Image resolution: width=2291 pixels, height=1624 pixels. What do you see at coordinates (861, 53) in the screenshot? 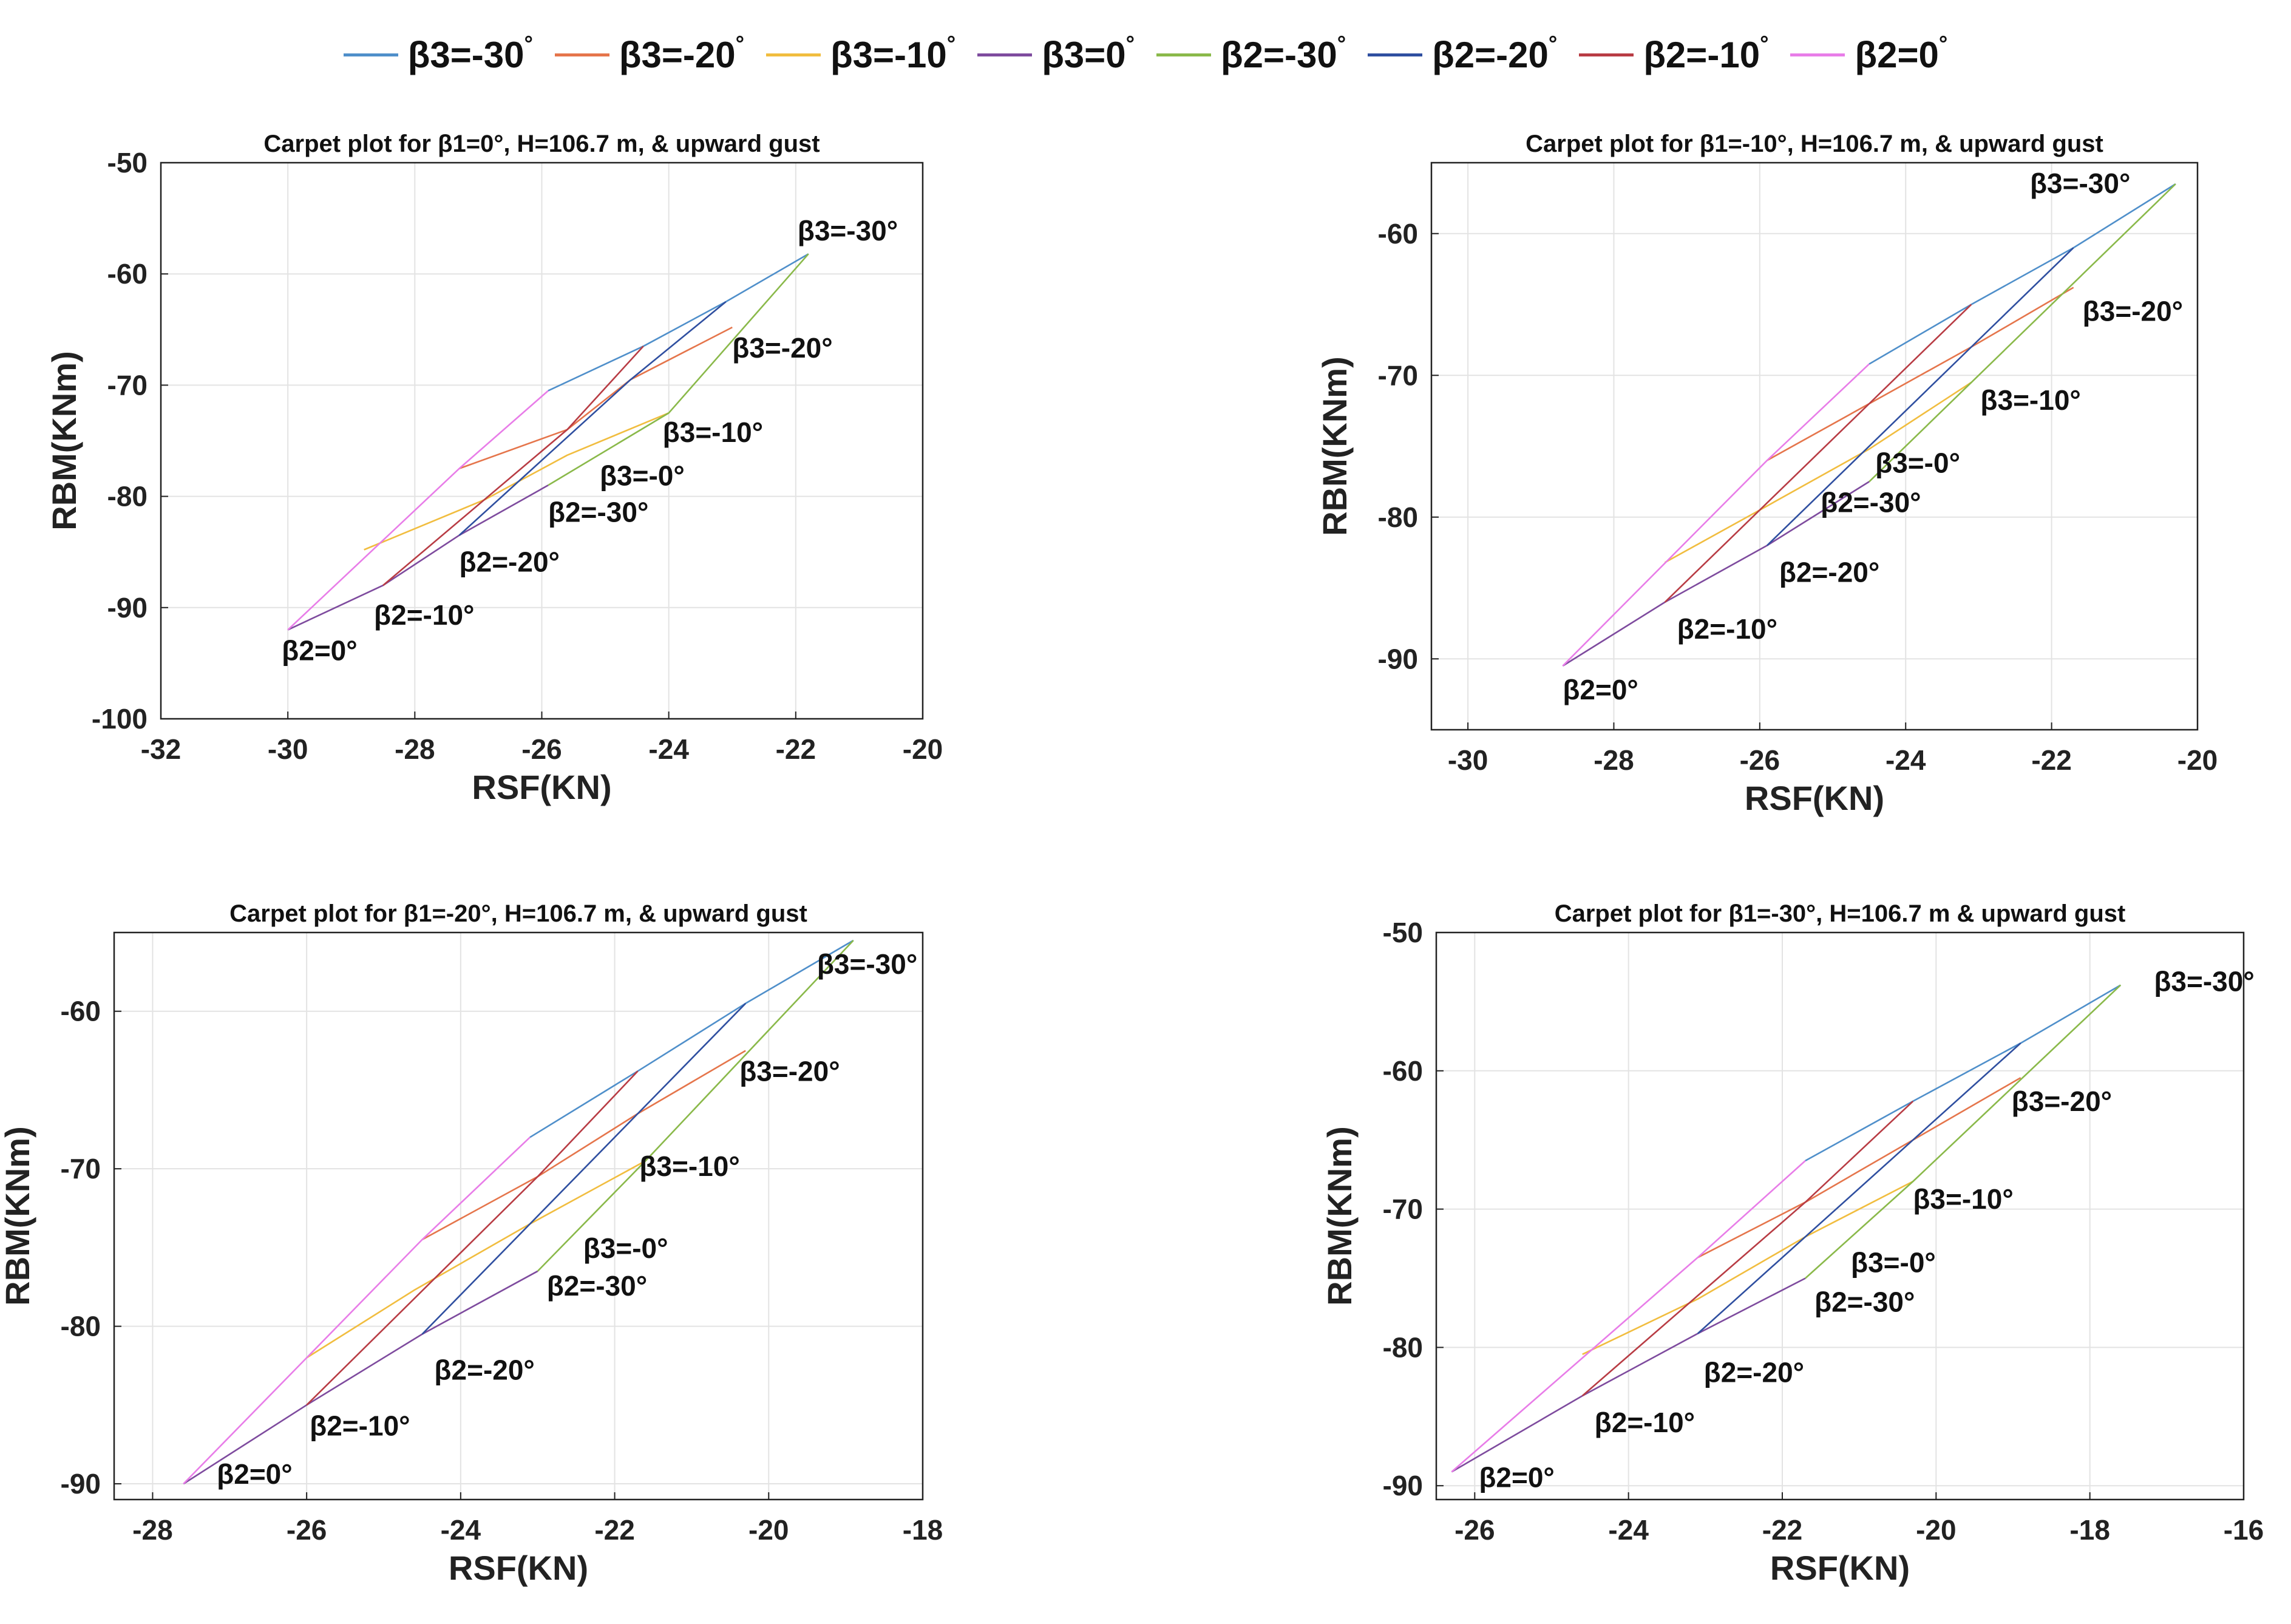
I see `legend-item: β3=-10°` at bounding box center [861, 53].